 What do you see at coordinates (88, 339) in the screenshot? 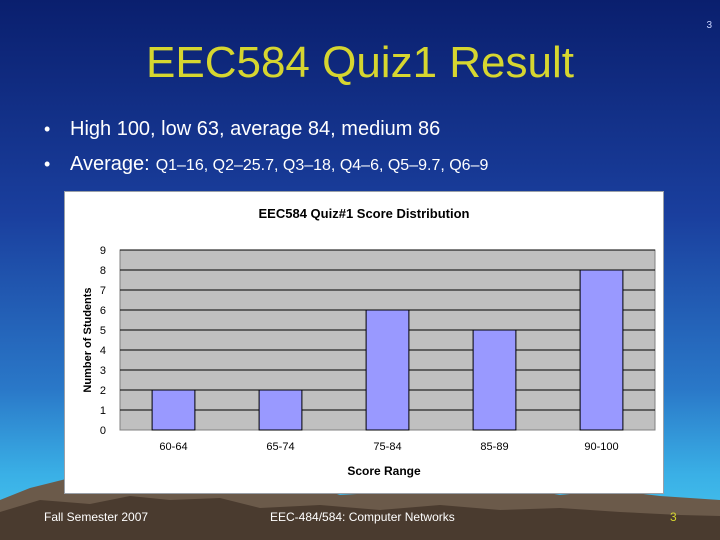
I see `chart-y-axis-label: Number of Students` at bounding box center [88, 339].